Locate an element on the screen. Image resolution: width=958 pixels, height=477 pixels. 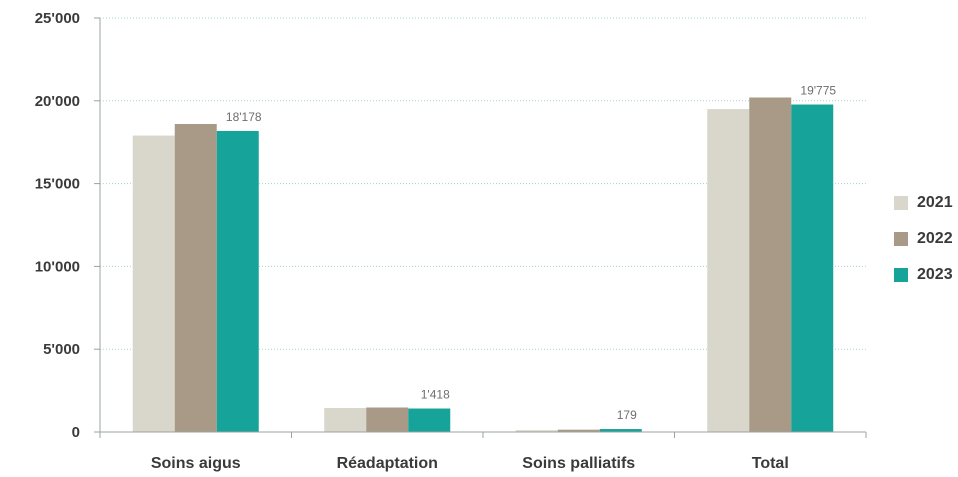
y-axis-tick-labels: 0 5'000 10'000 15'000 20'000 25'000 is located at coordinates (57, 225).